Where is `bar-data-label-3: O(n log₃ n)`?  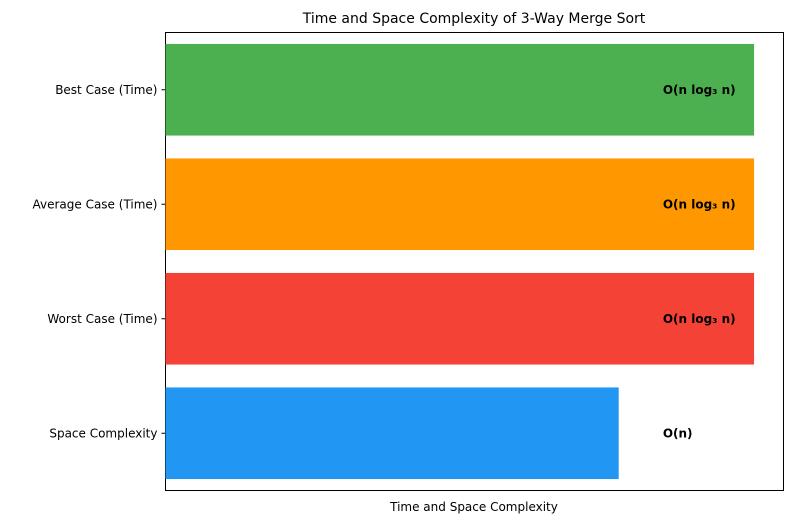 bar-data-label-3: O(n log₃ n) is located at coordinates (699, 319).